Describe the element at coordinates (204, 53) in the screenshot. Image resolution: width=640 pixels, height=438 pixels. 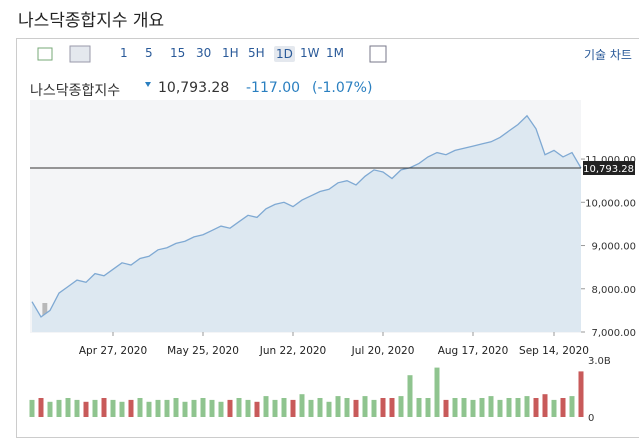
I see `interval-button: 30` at that location.